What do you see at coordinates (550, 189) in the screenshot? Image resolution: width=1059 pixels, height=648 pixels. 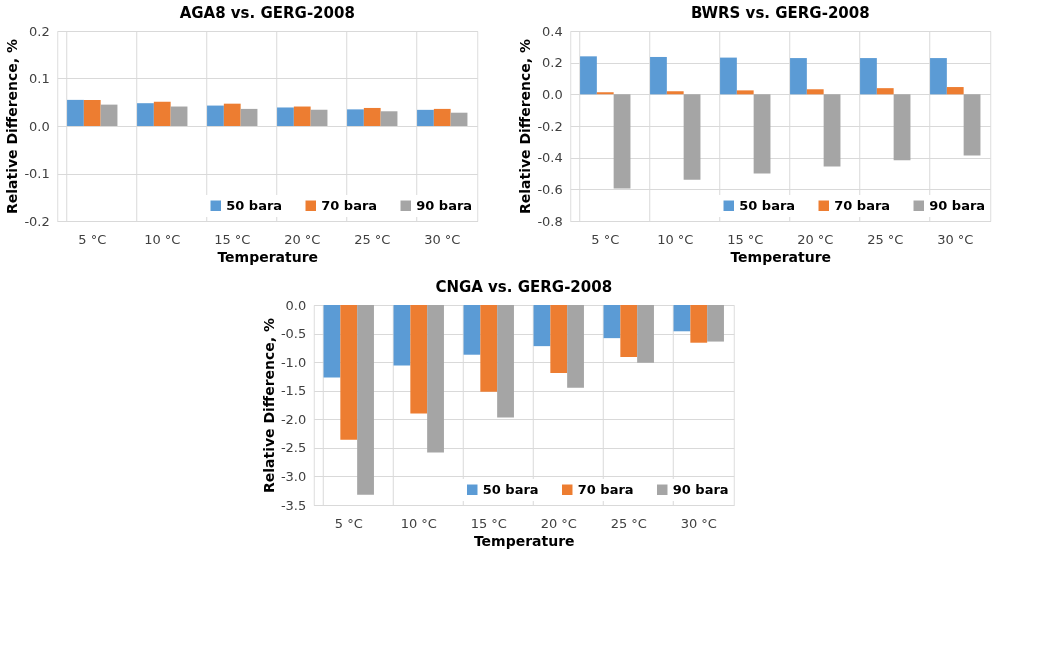 I see `y-tick-label: -0.6` at bounding box center [550, 189].